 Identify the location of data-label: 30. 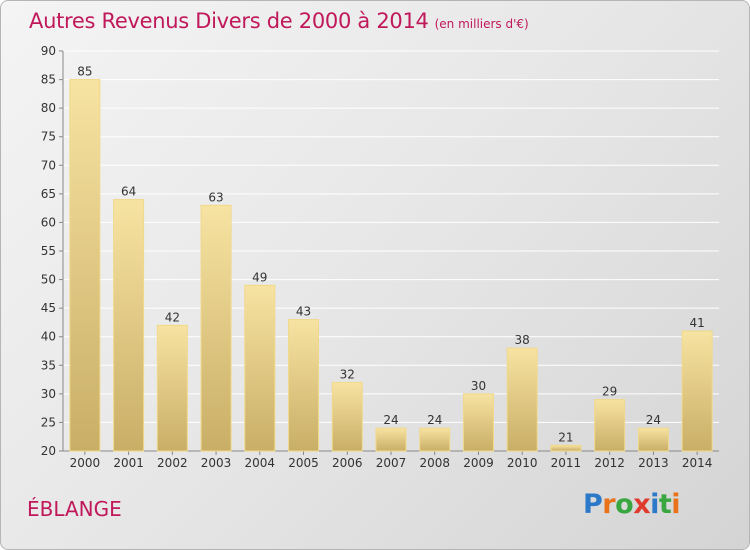
(478, 386).